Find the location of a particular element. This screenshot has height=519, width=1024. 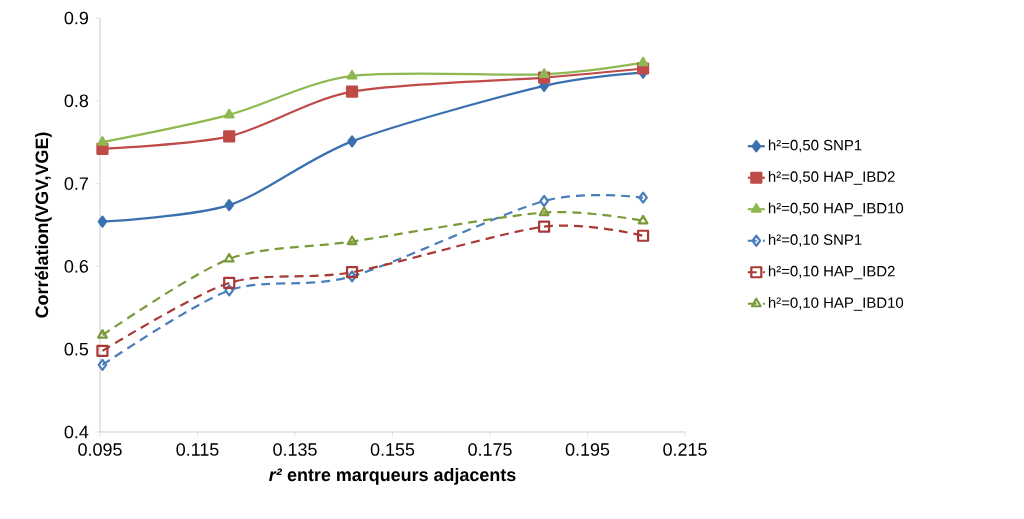

legend-label: h²=0,50 HAP_IBD2 is located at coordinates (831, 177).